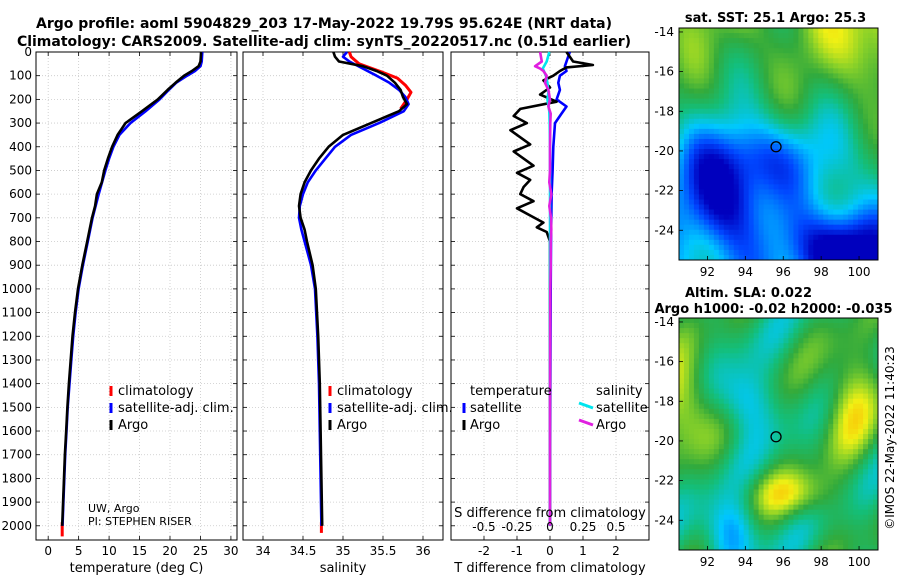 The width and height of the screenshot is (900, 580). What do you see at coordinates (395, 408) in the screenshot?
I see `salinity-legend-label: satellite-adj. clim.` at bounding box center [395, 408].